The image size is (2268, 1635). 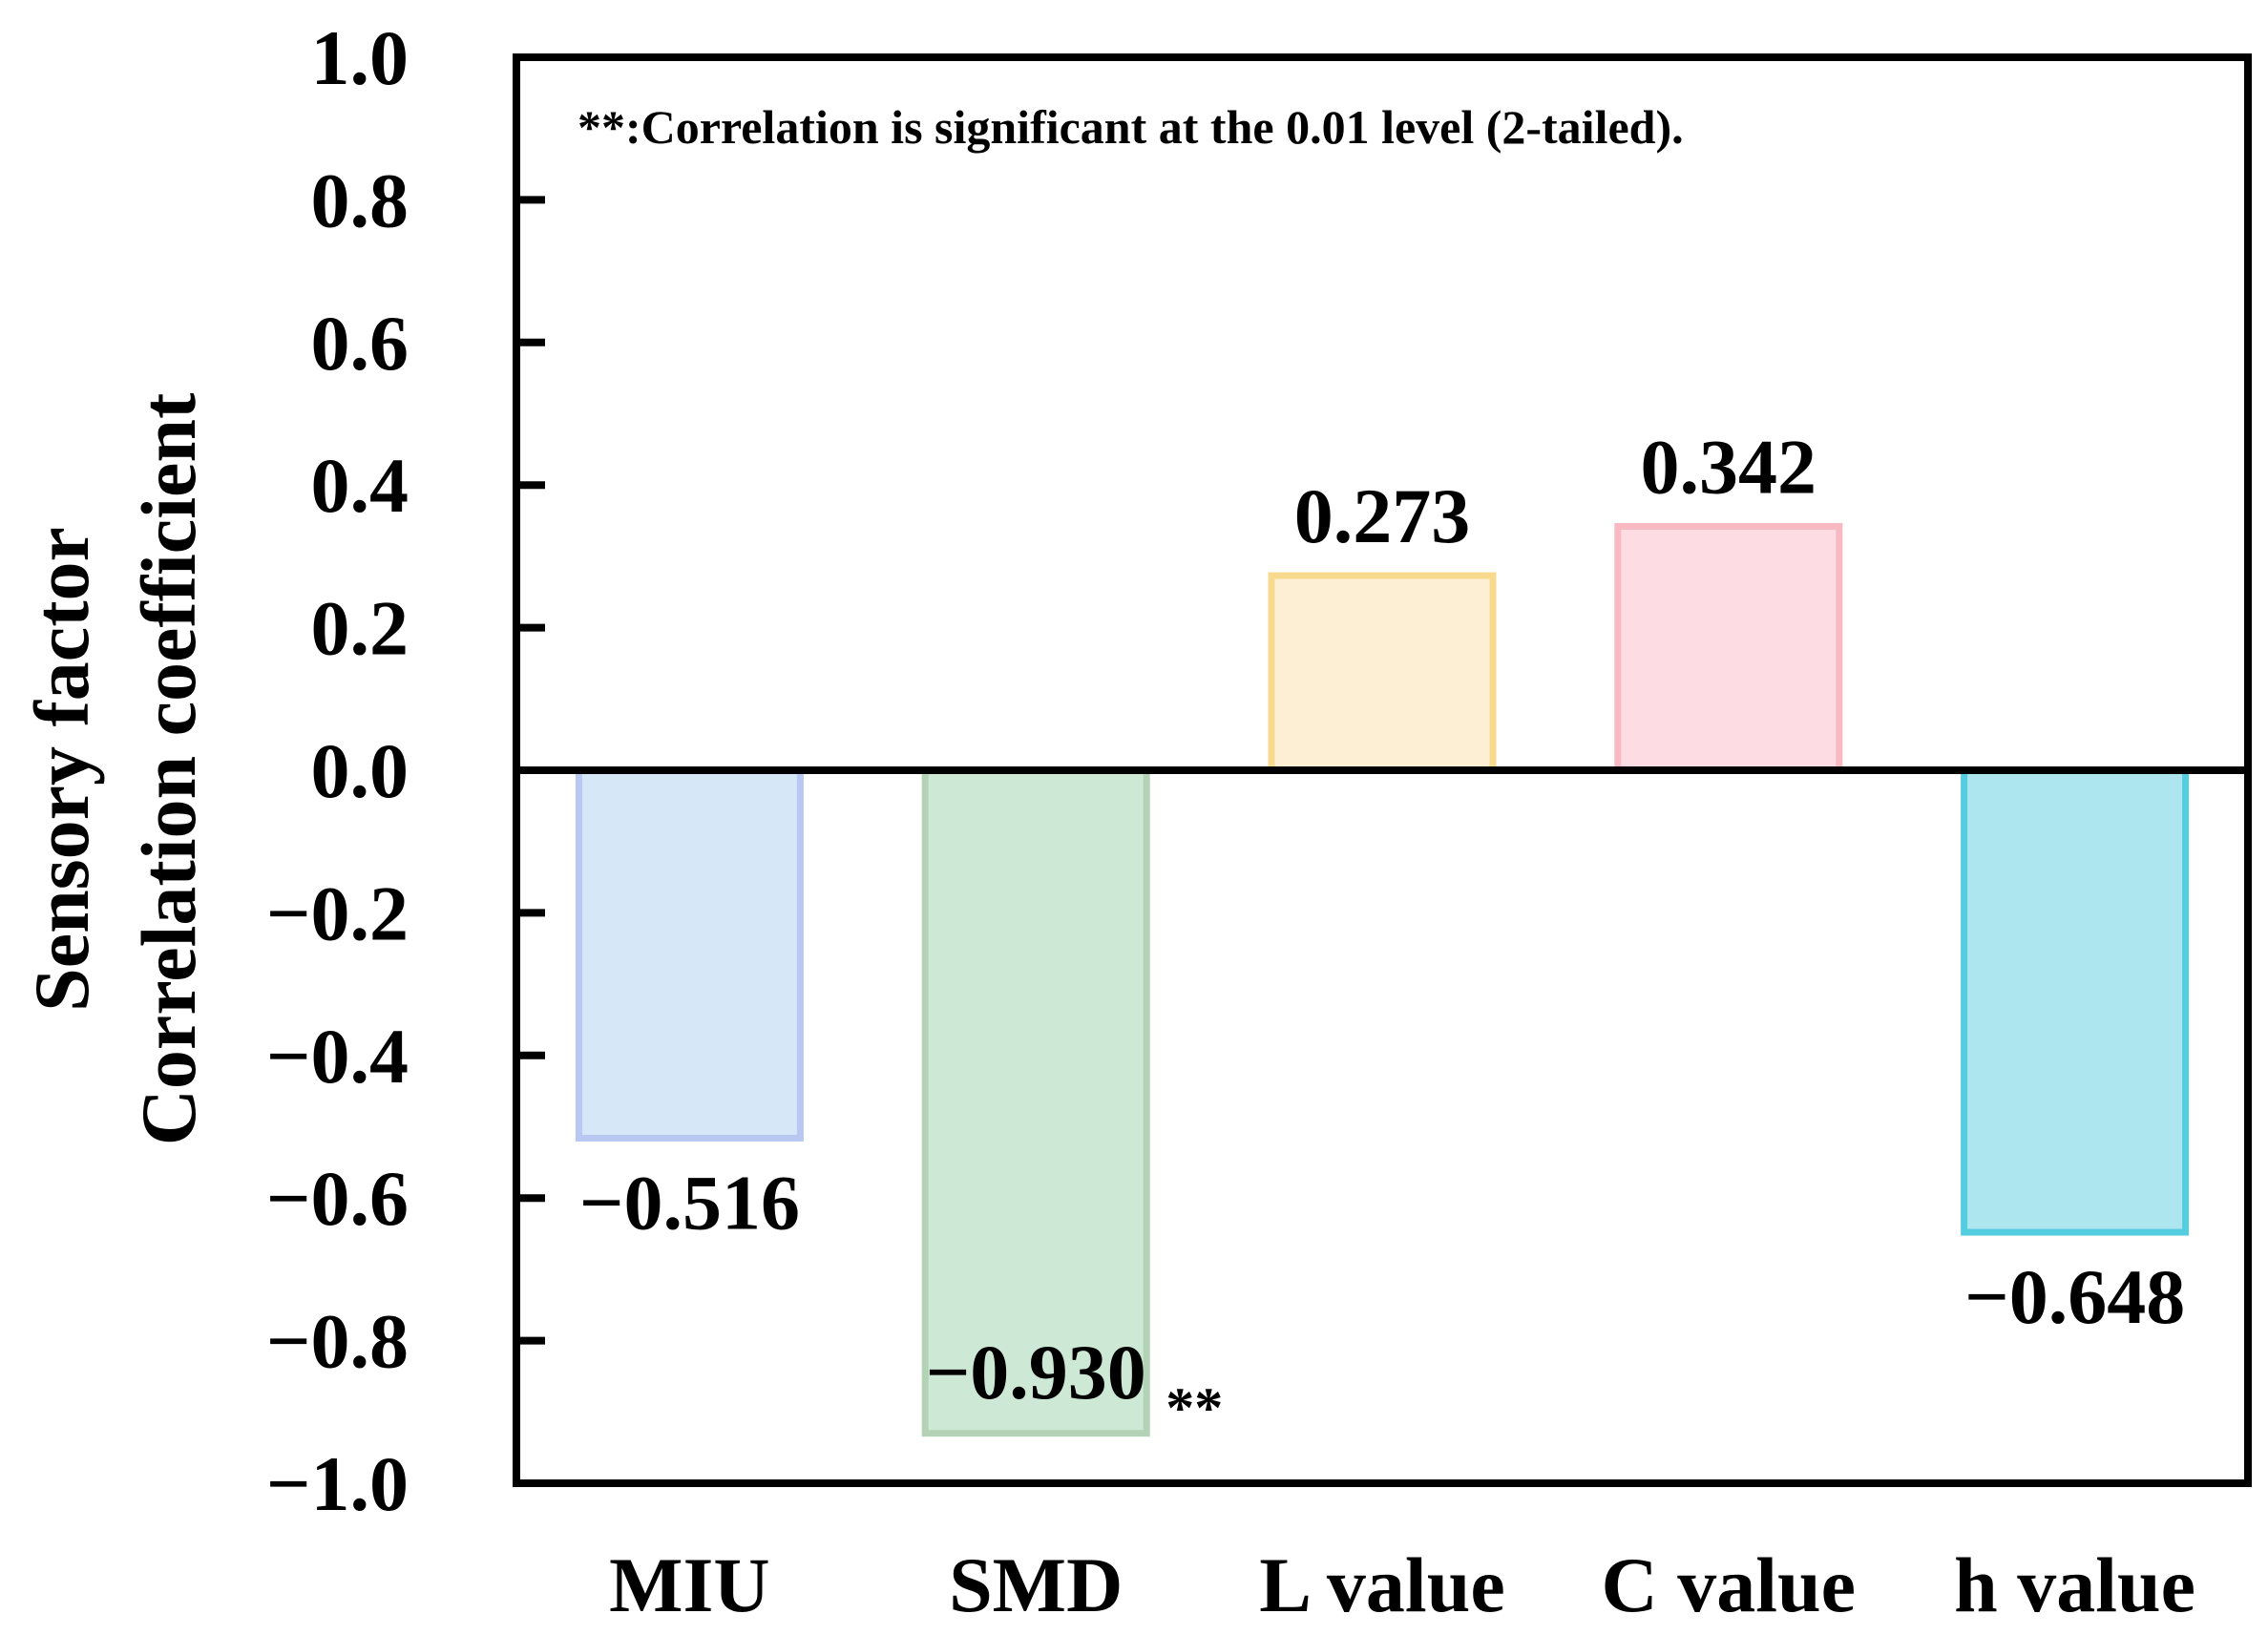 What do you see at coordinates (361, 628) in the screenshot?
I see `y-tick-label: 0.2` at bounding box center [361, 628].